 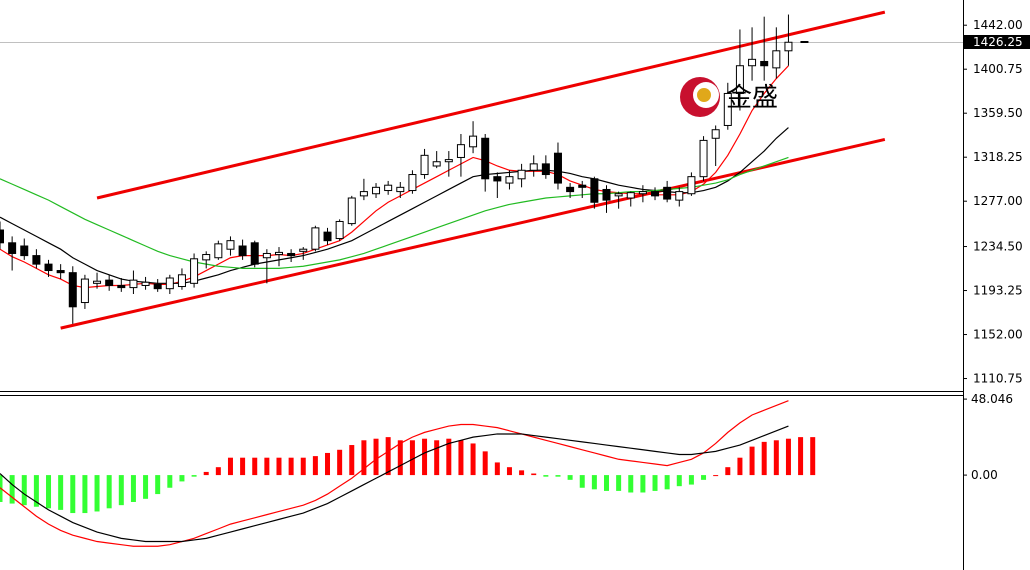 I want to click on oscillator-tick-label: 0.00, so click(x=984, y=475).